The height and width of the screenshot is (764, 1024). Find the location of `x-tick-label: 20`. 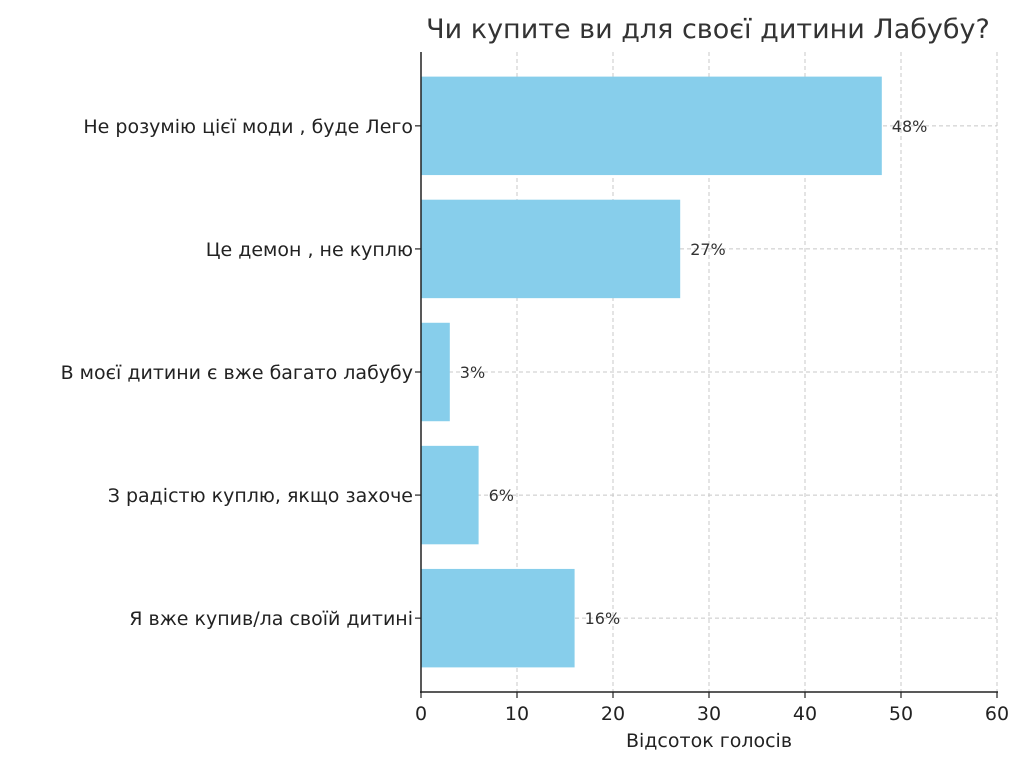

x-tick-label: 20 is located at coordinates (613, 714).